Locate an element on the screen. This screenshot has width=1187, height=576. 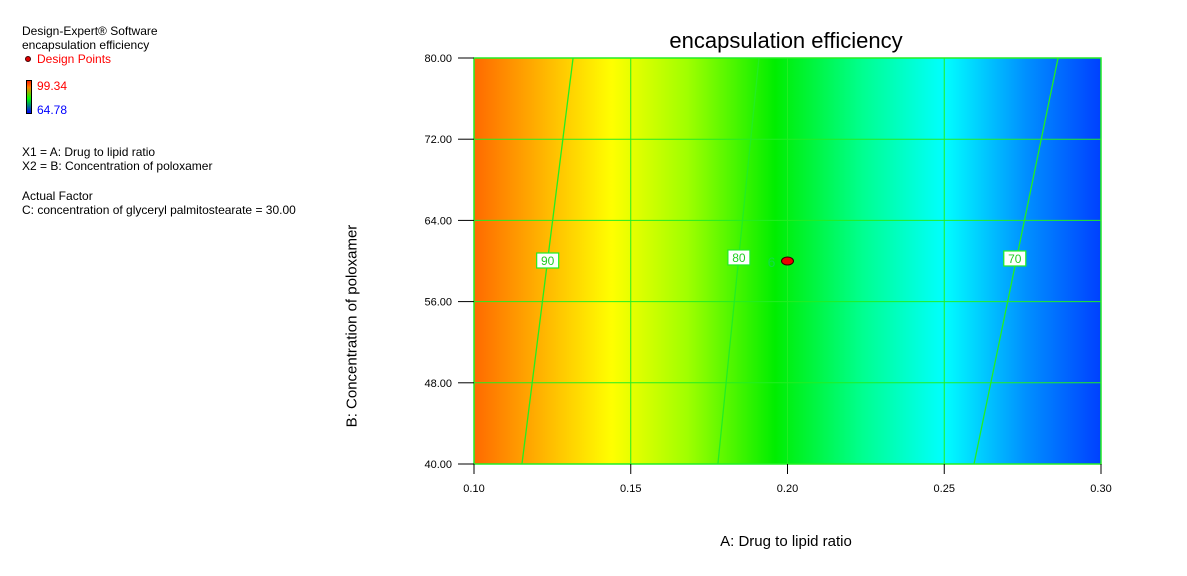
color-scale-bar is located at coordinates (29, 97).